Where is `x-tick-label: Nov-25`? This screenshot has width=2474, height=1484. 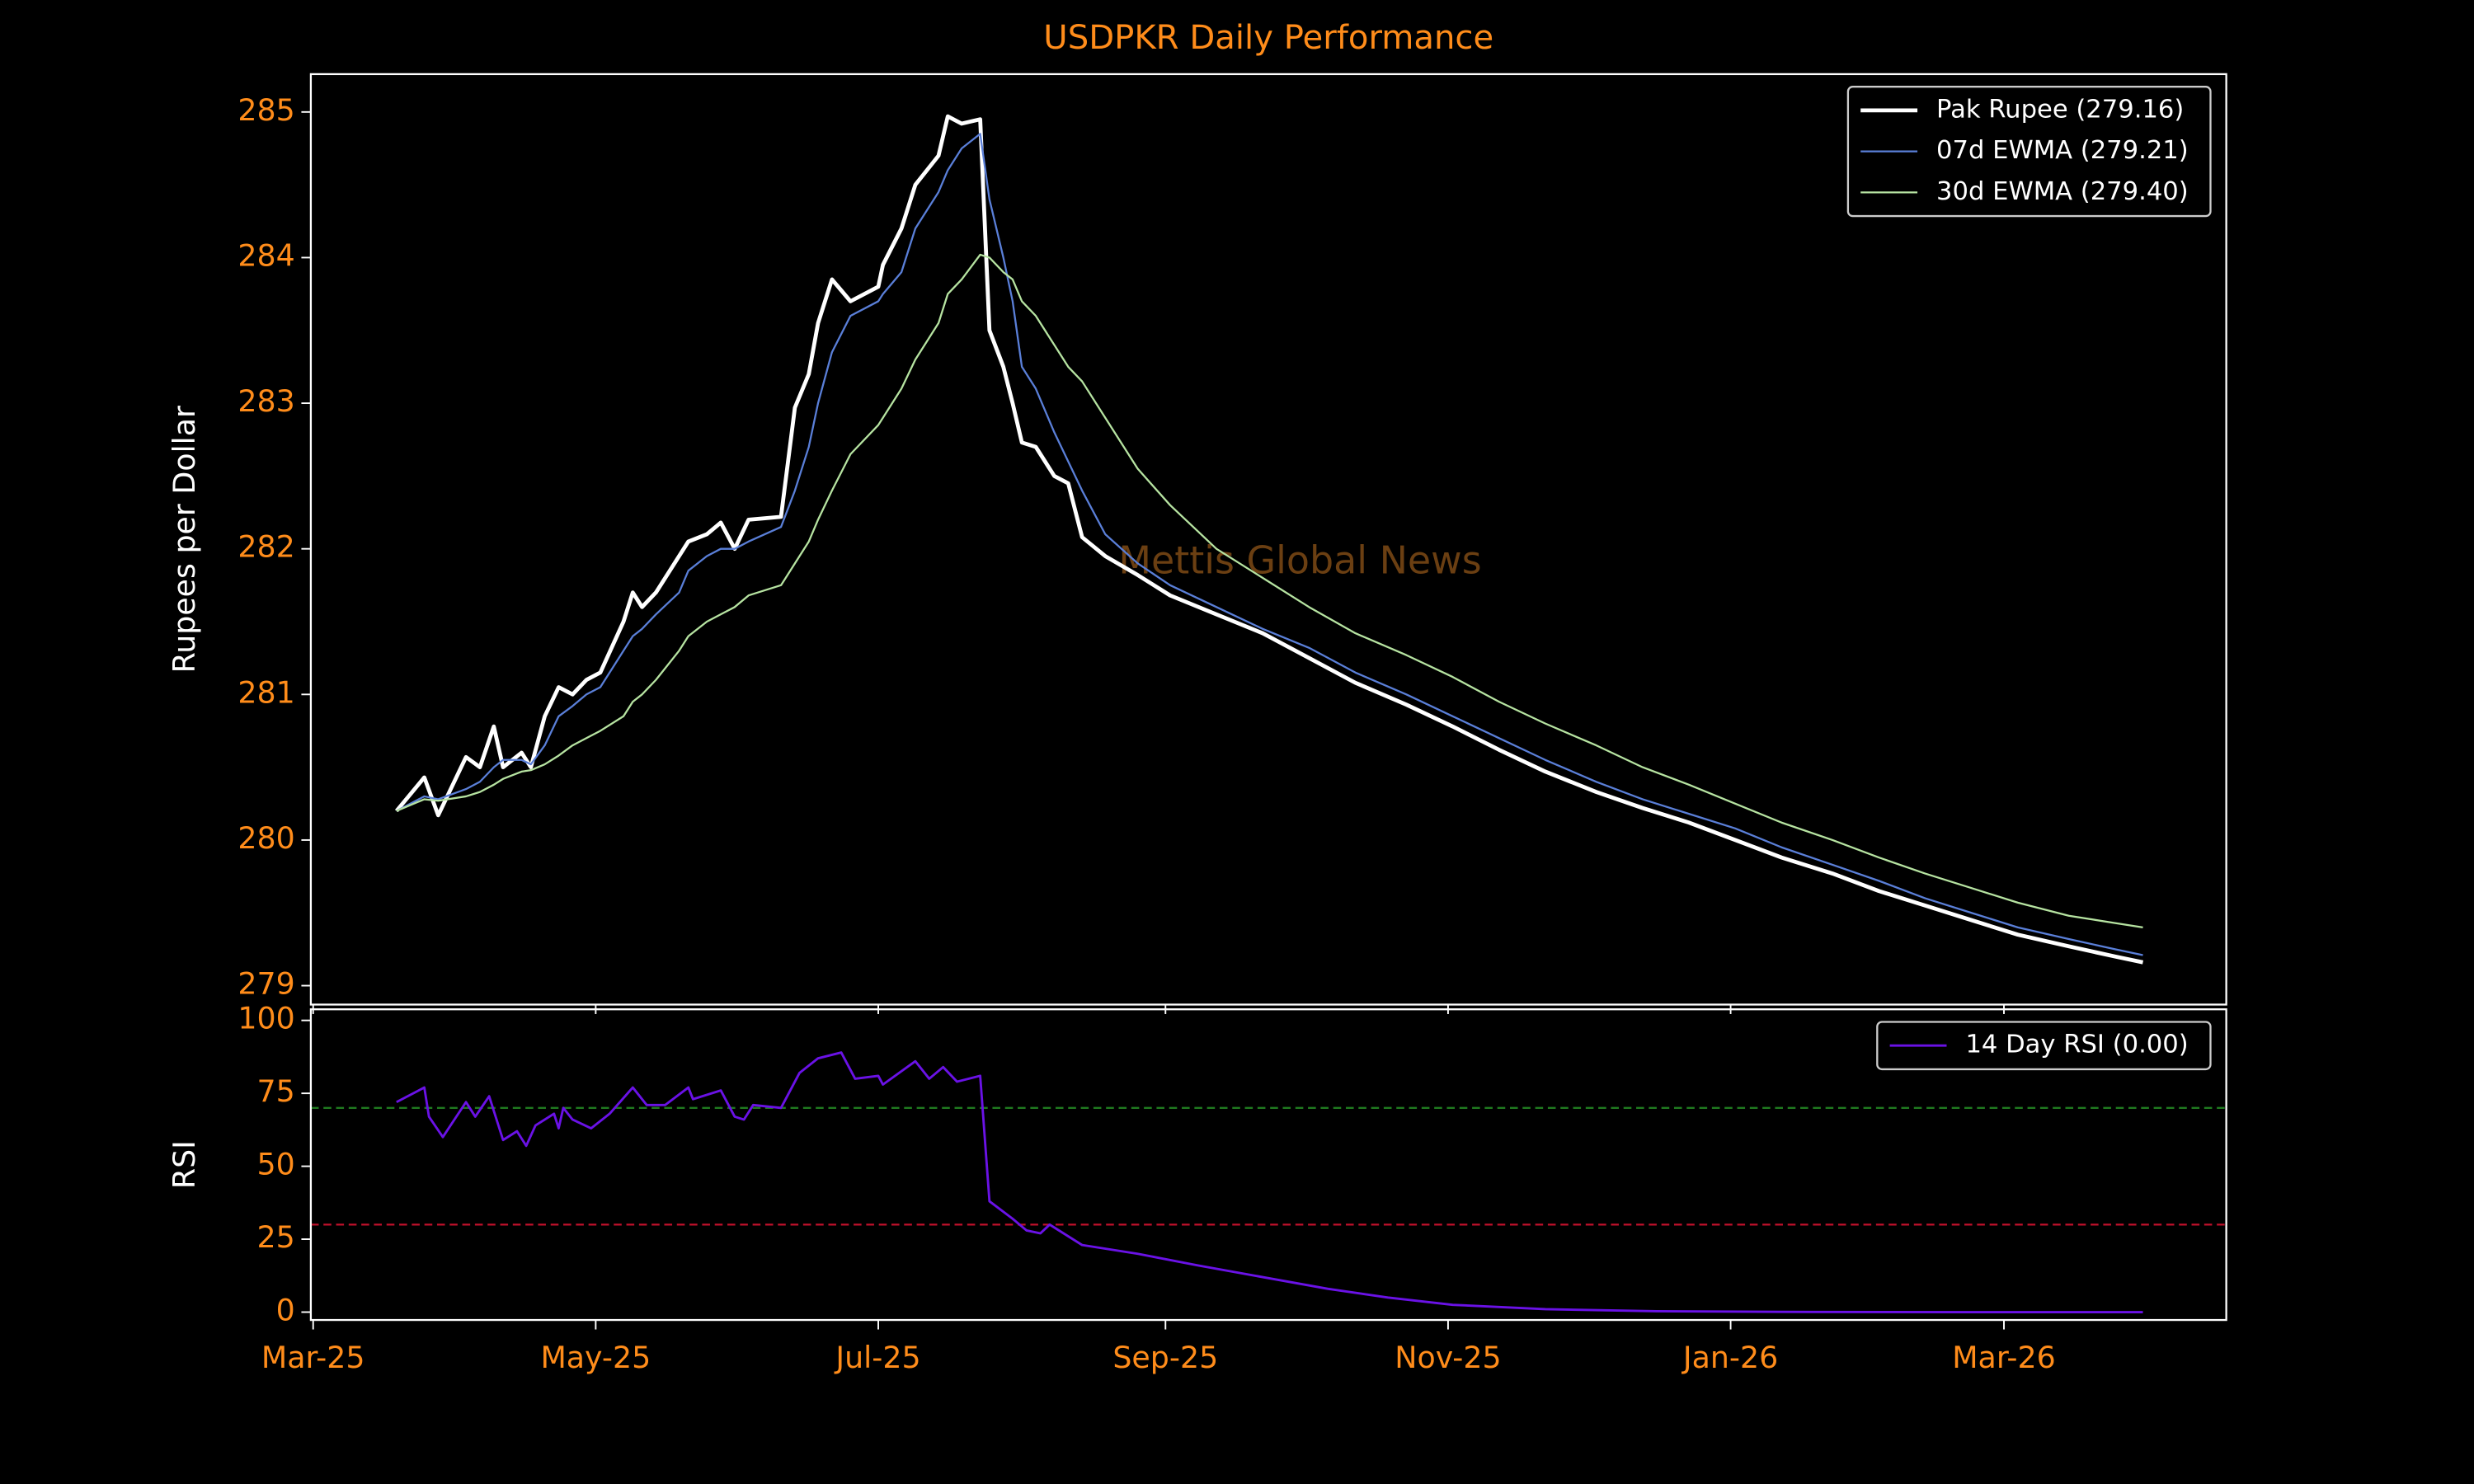 x-tick-label: Nov-25 is located at coordinates (1448, 1357).